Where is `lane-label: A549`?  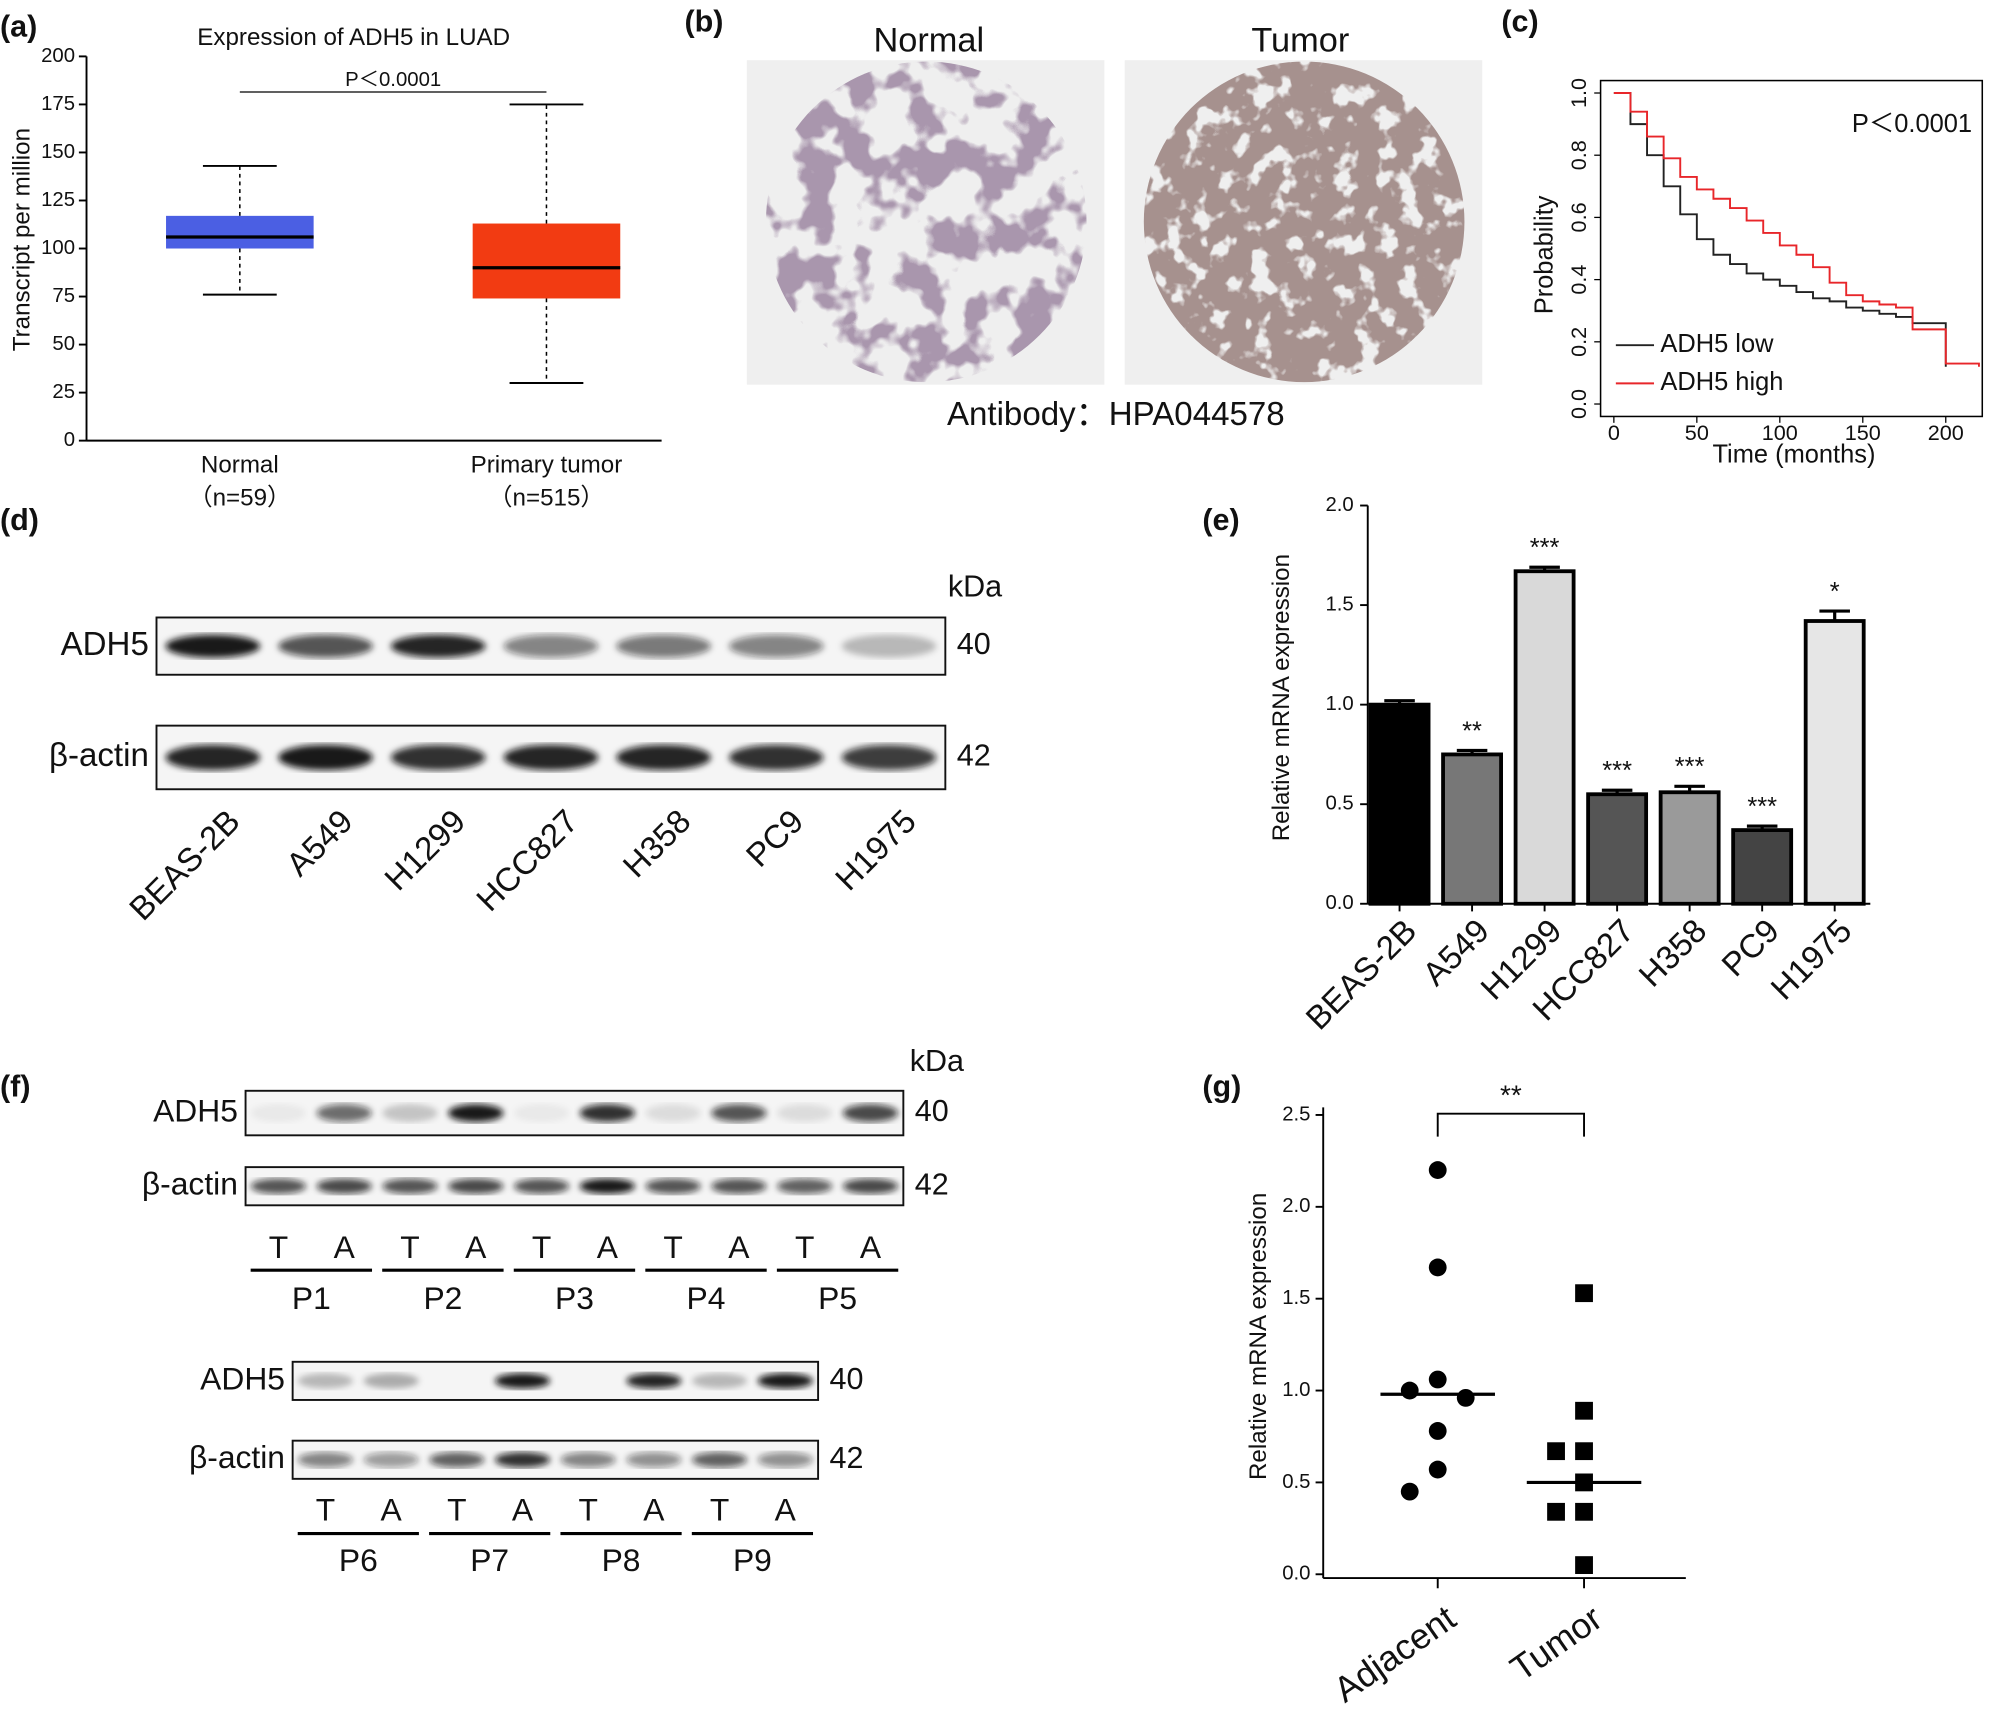 lane-label: A549 is located at coordinates (319, 843).